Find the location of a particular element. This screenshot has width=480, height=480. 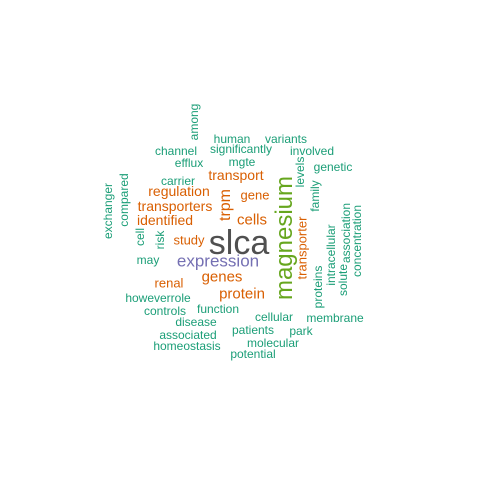

word-magnesium: magnesium is located at coordinates (284, 238).